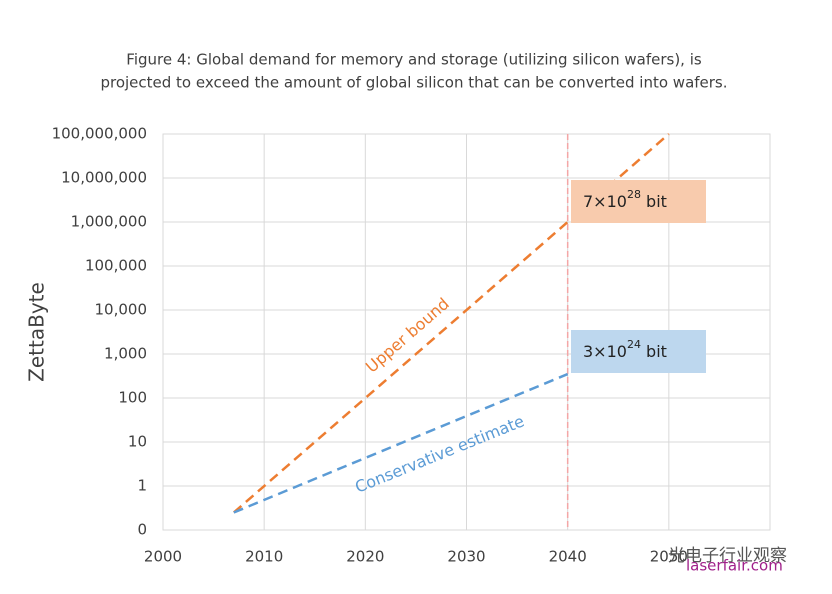 The height and width of the screenshot is (594, 832). Describe the element at coordinates (142, 486) in the screenshot. I see `y-tick-label: 1` at that location.